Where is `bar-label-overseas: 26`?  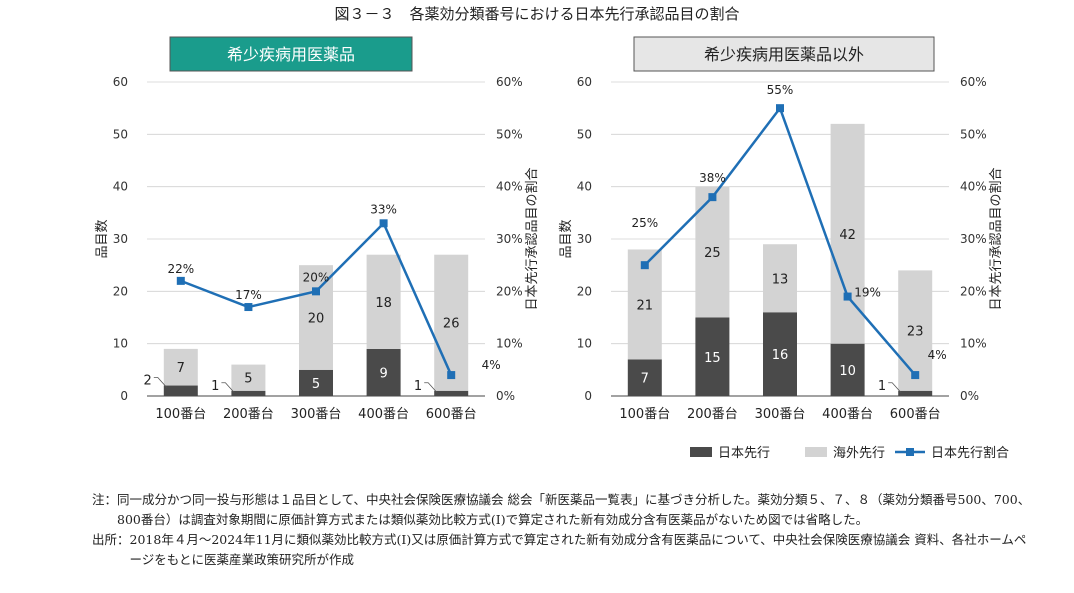
bar-label-overseas: 26 is located at coordinates (451, 324).